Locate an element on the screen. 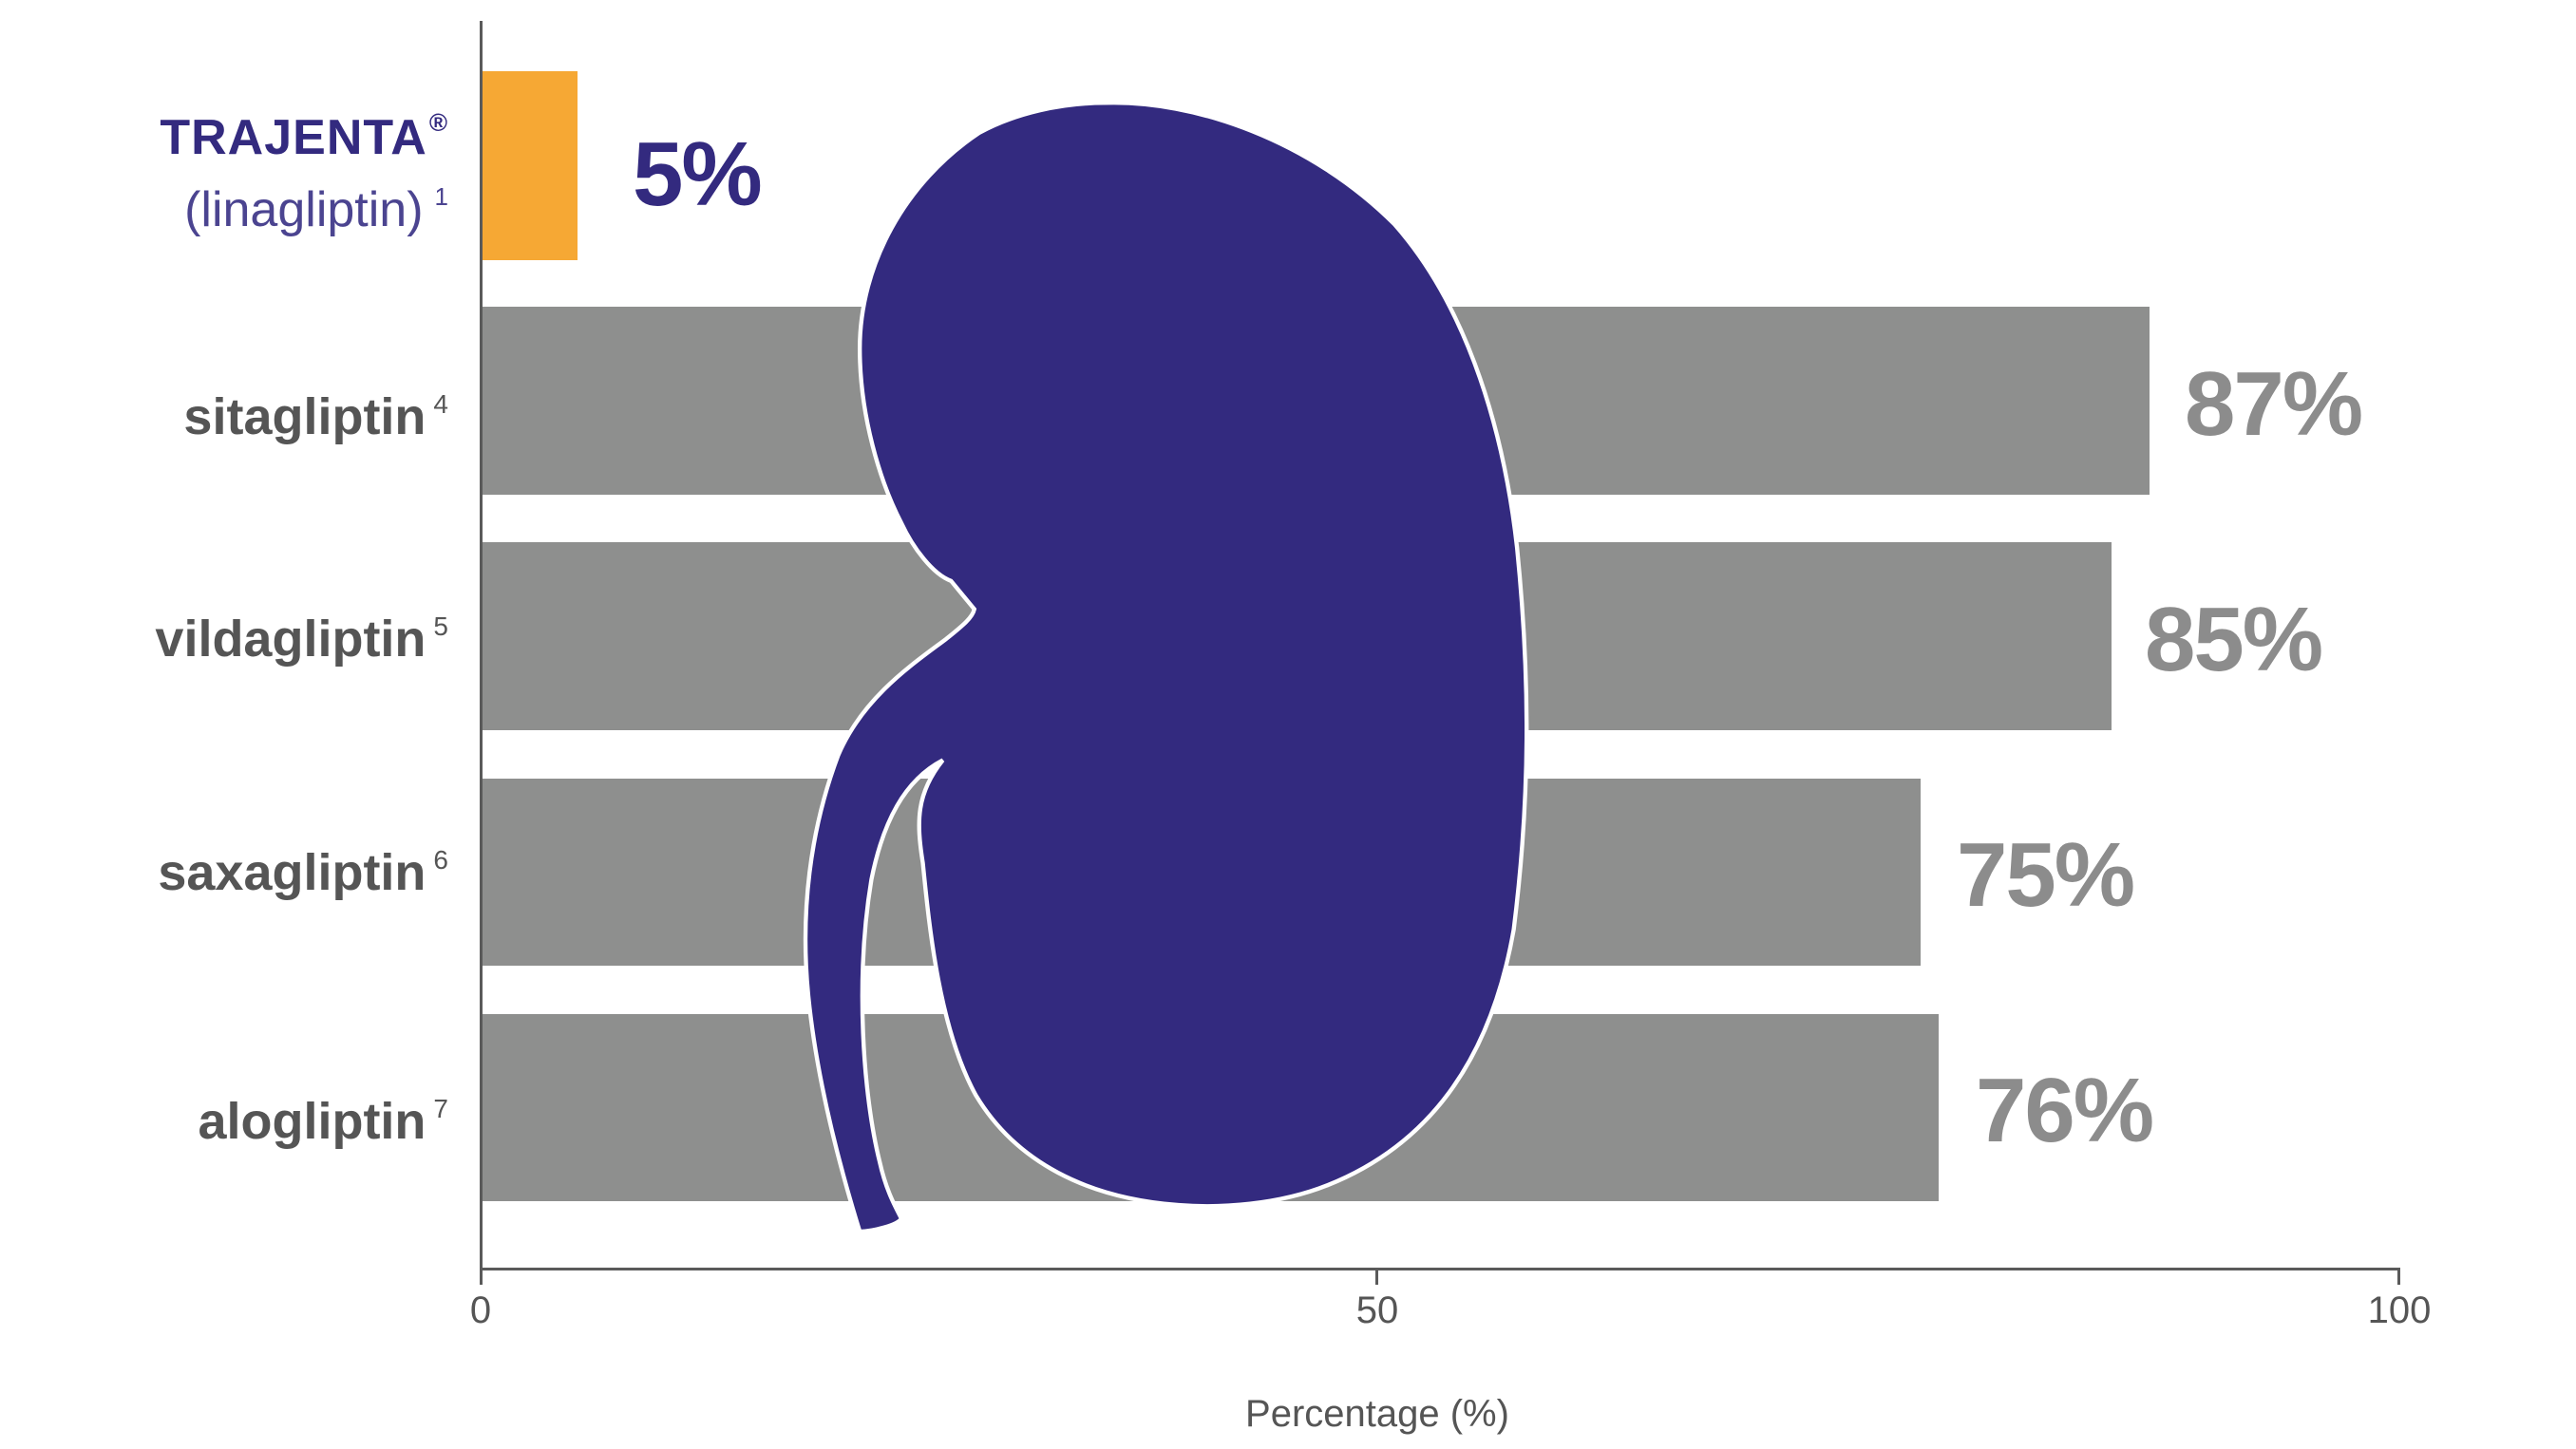 The width and height of the screenshot is (2576, 1449). bar-saxagliptin is located at coordinates (1202, 872).